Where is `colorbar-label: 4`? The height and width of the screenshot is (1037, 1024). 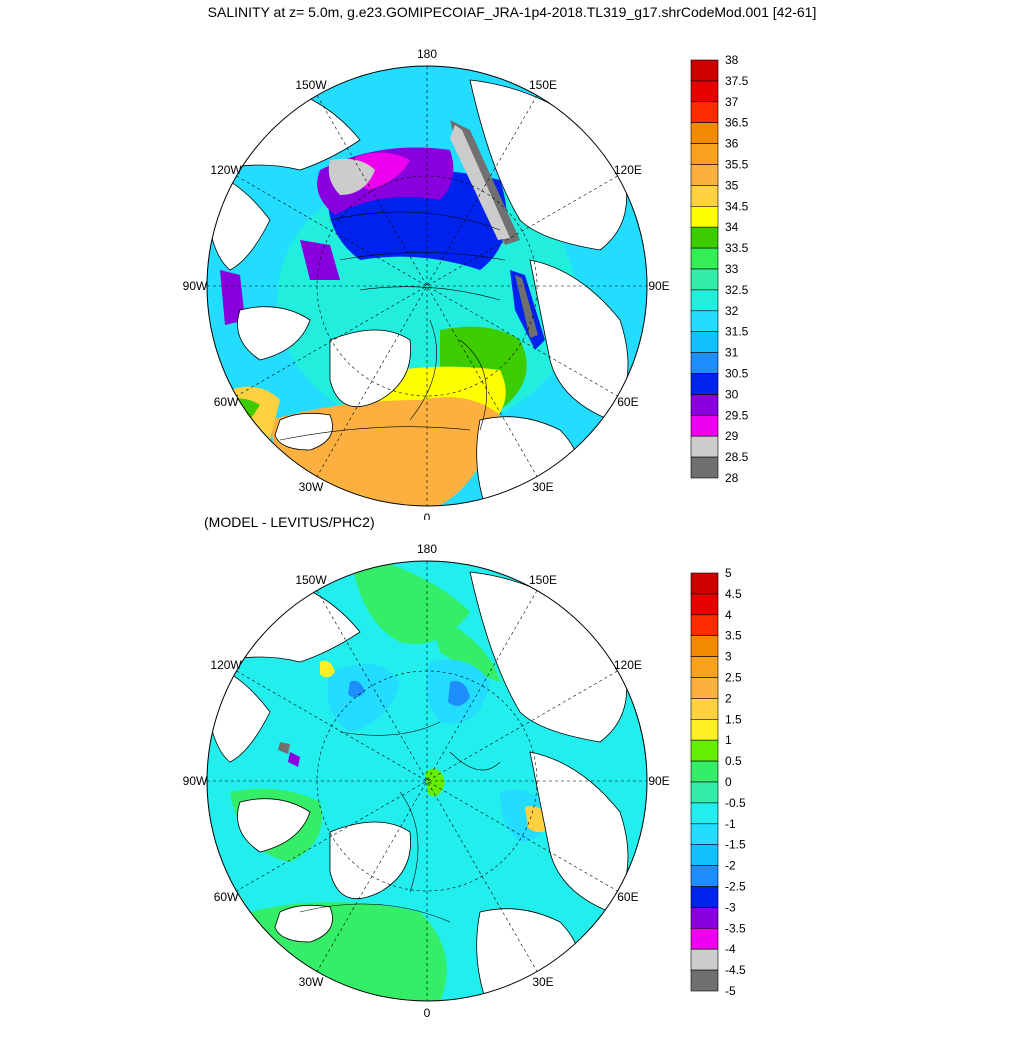
colorbar-label: 4 is located at coordinates (728, 615).